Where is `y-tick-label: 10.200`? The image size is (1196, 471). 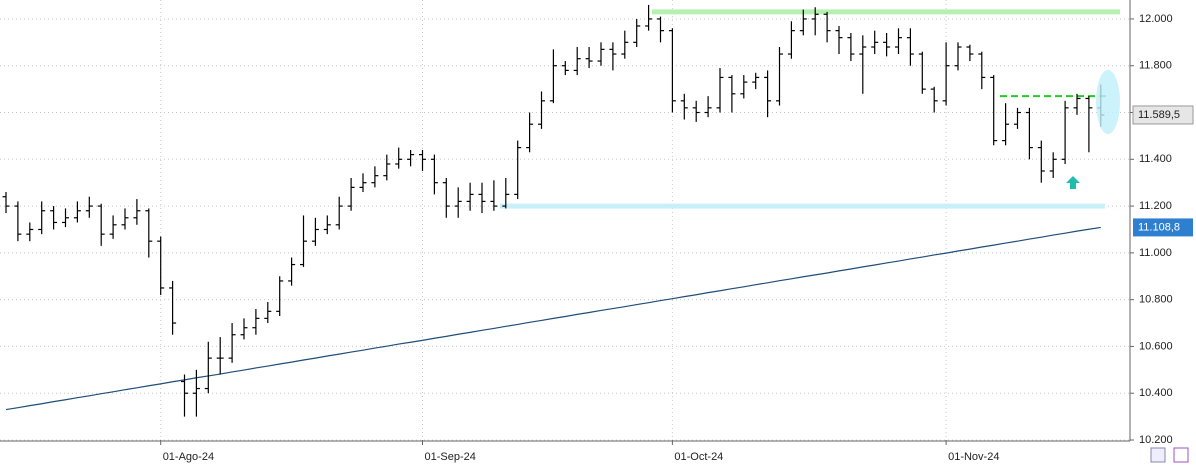
y-tick-label: 10.200 is located at coordinates (1156, 440).